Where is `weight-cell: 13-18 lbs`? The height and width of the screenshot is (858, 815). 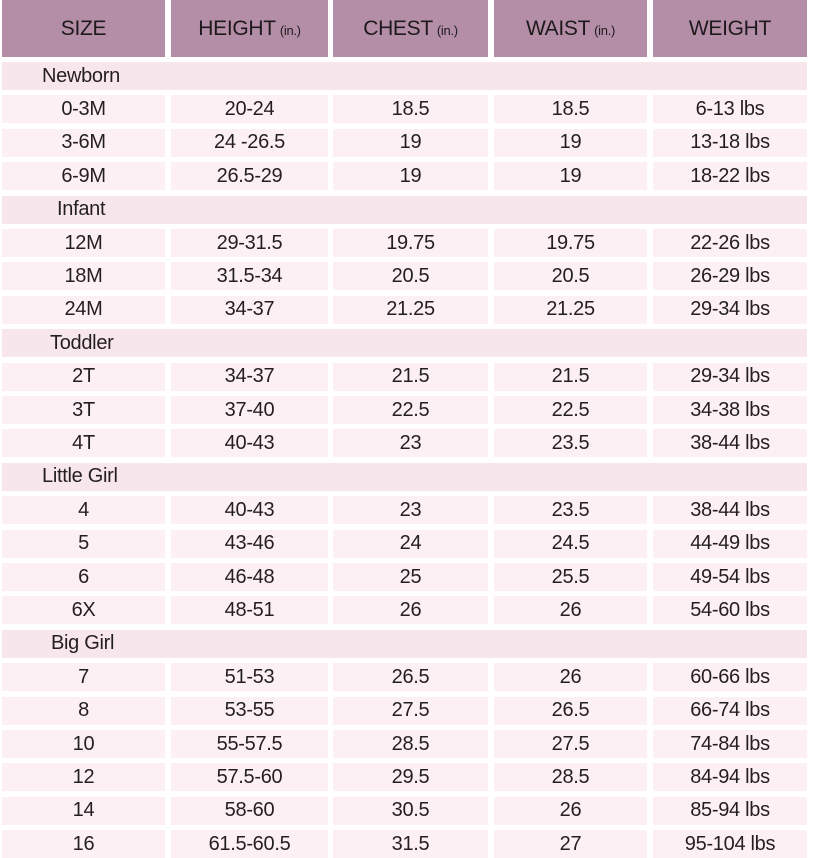
weight-cell: 13-18 lbs is located at coordinates (730, 142).